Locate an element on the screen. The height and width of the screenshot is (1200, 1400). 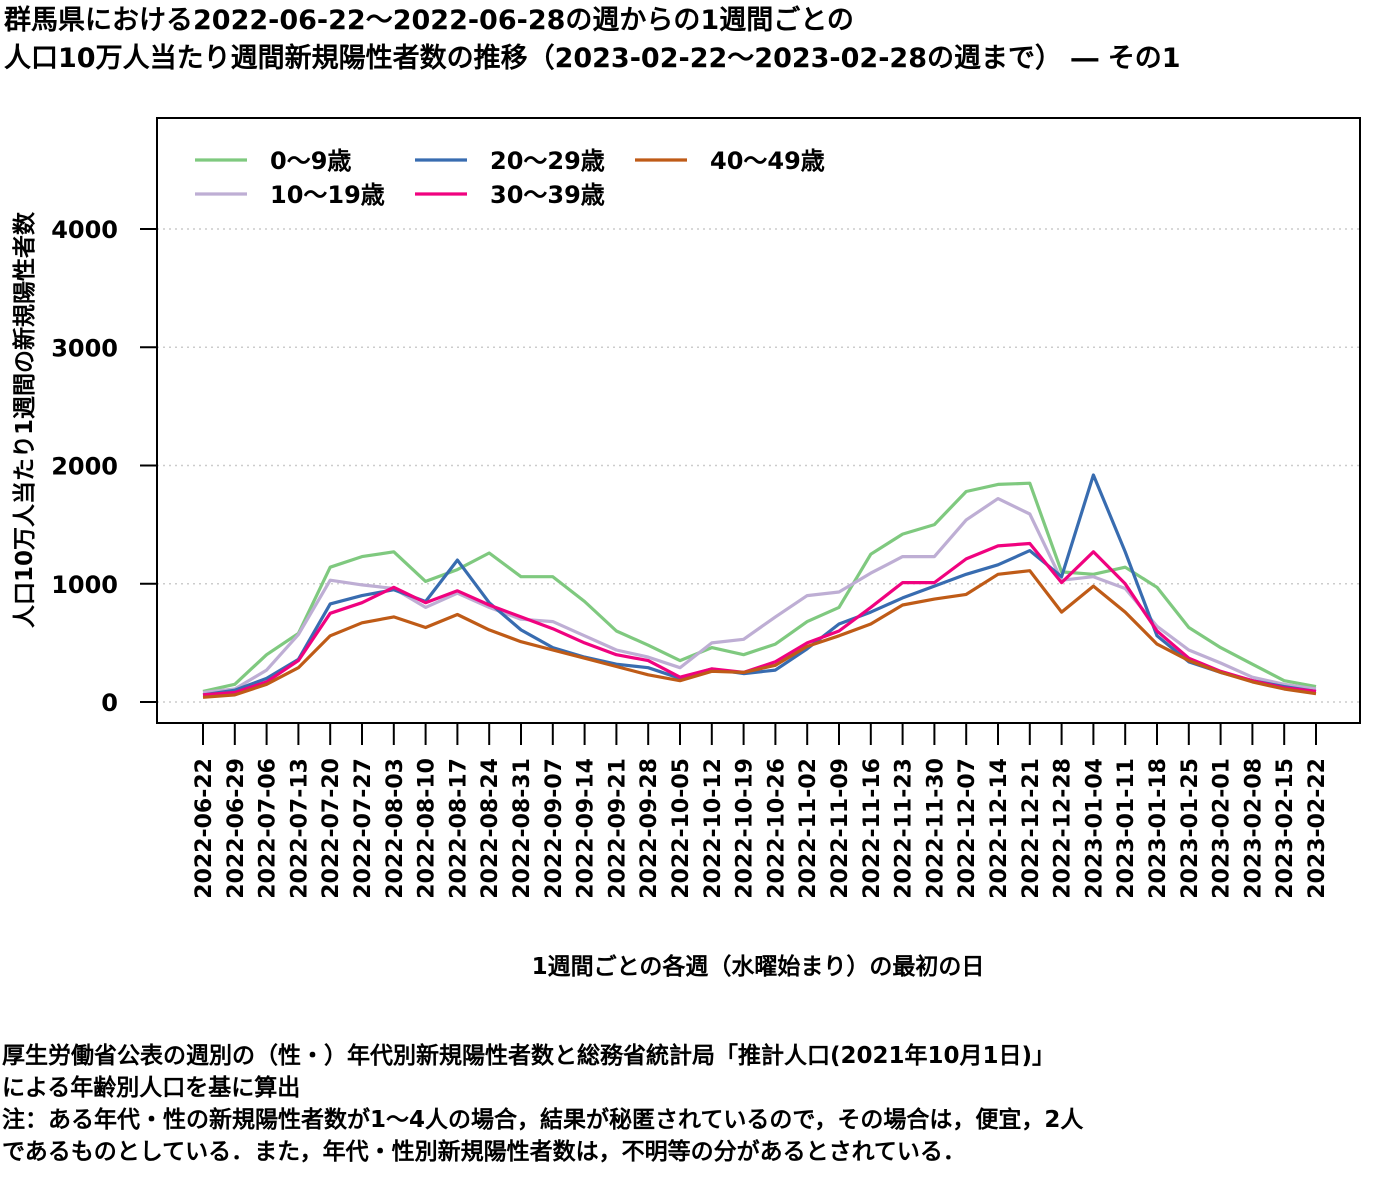
x-tick-label: 2022-08-31 is located at coordinates (522, 828).